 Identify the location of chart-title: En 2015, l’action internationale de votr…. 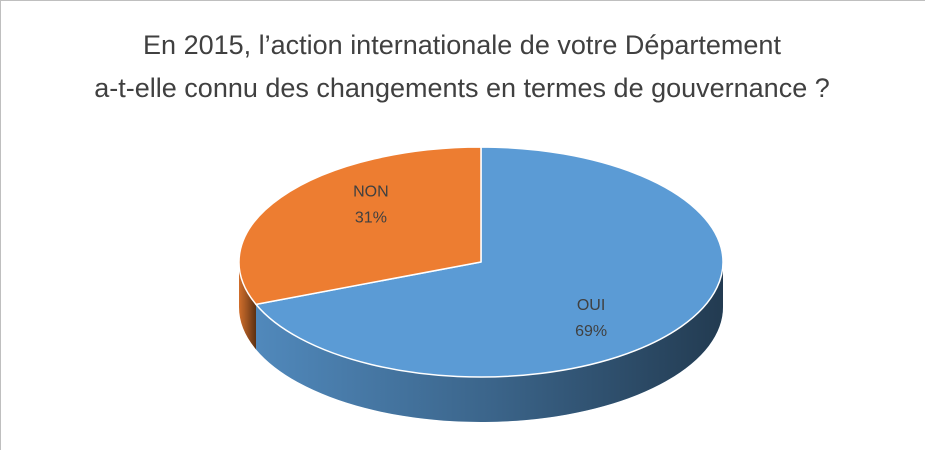
(462, 45).